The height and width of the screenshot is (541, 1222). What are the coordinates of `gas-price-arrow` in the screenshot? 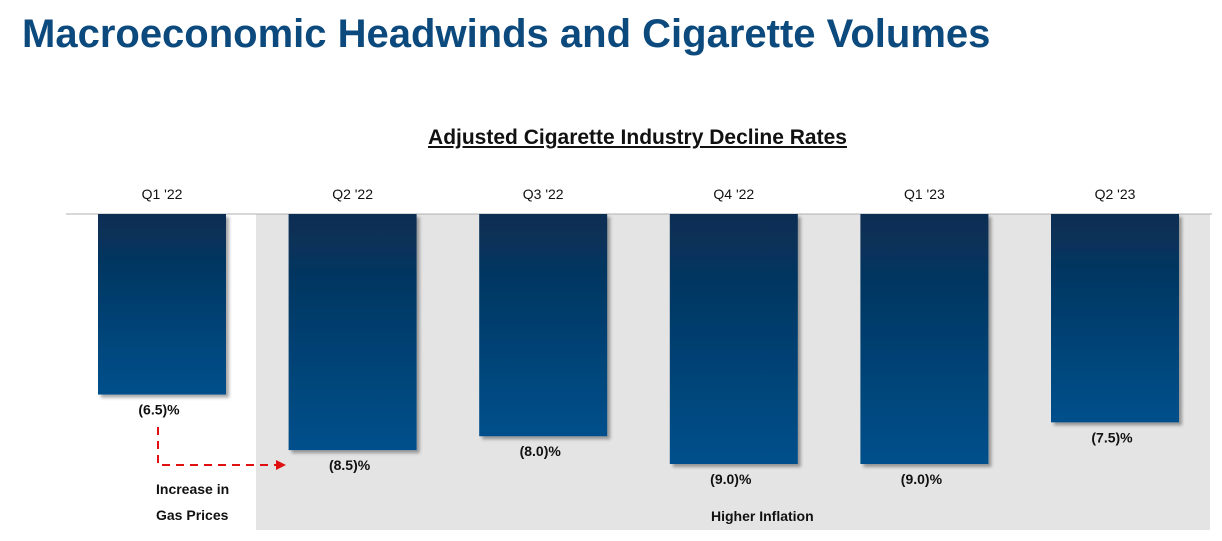 It's located at (221, 448).